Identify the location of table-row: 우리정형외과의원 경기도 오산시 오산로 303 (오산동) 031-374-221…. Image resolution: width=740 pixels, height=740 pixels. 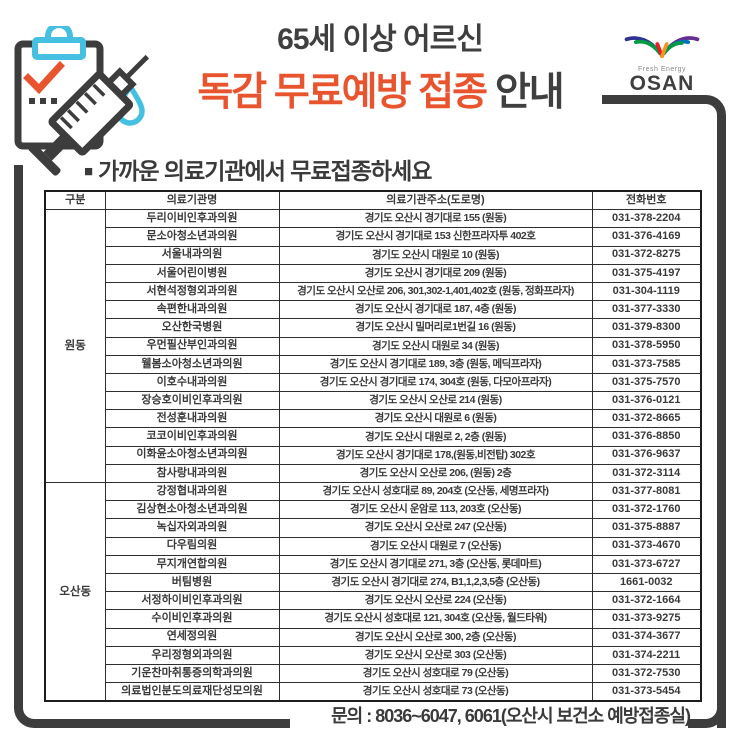
(373, 655).